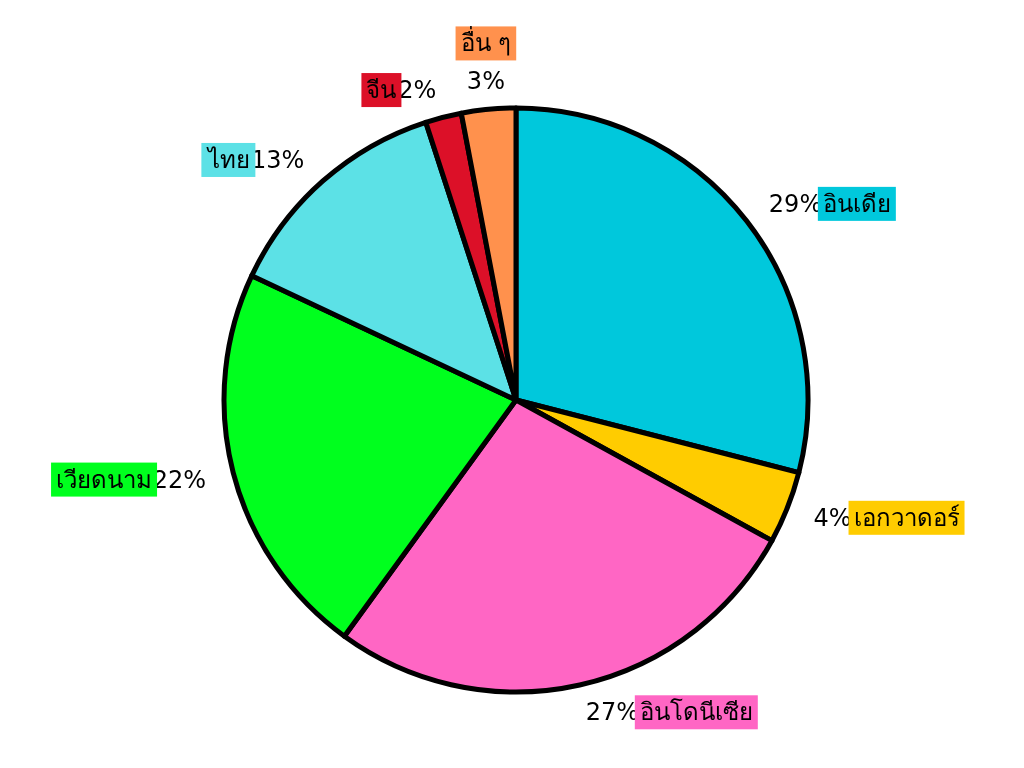 The image size is (1024, 768). What do you see at coordinates (696, 712) in the screenshot?
I see `slice-label: อินโดนีเซีย` at bounding box center [696, 712].